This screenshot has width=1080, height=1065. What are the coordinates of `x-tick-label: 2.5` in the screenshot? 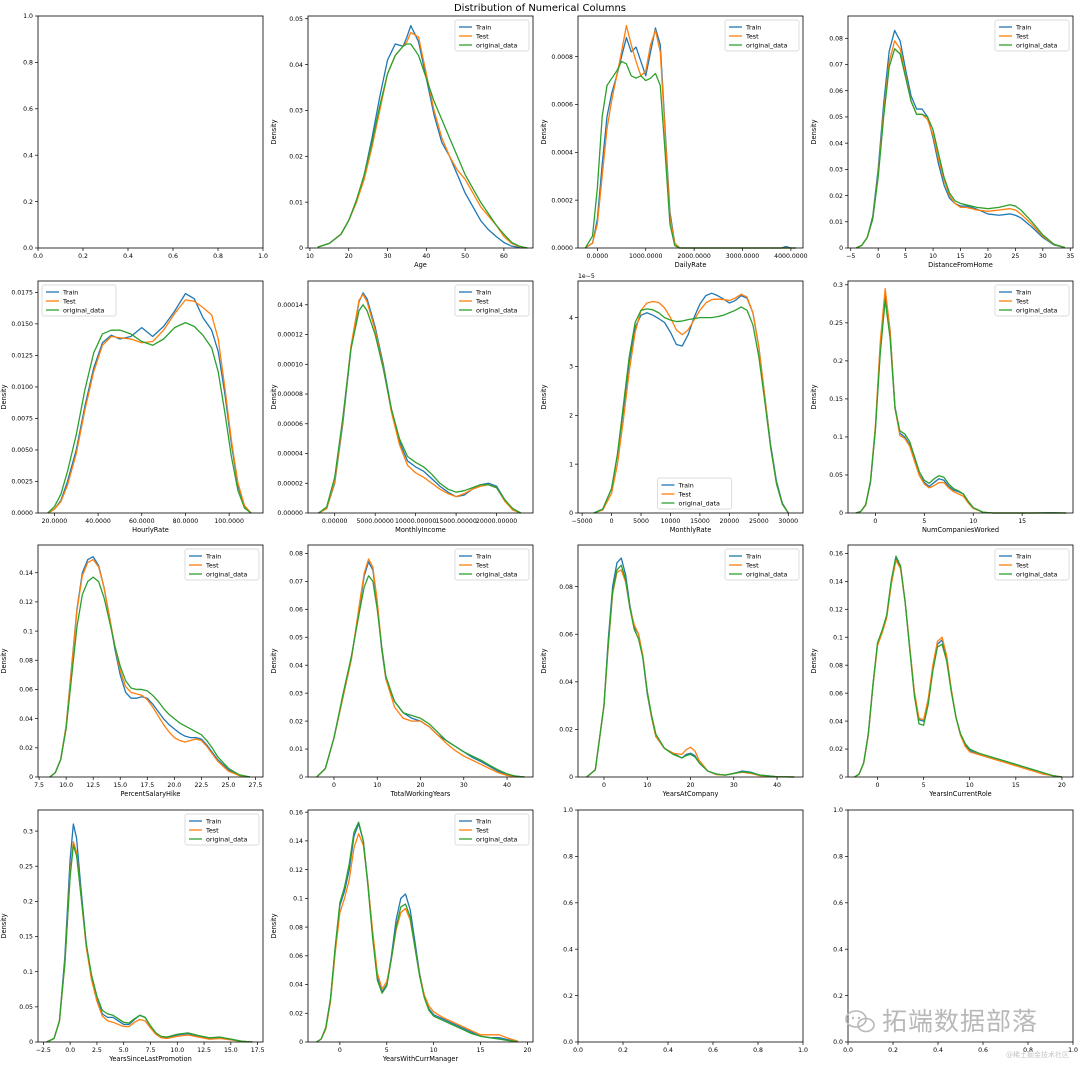 It's located at (97, 1050).